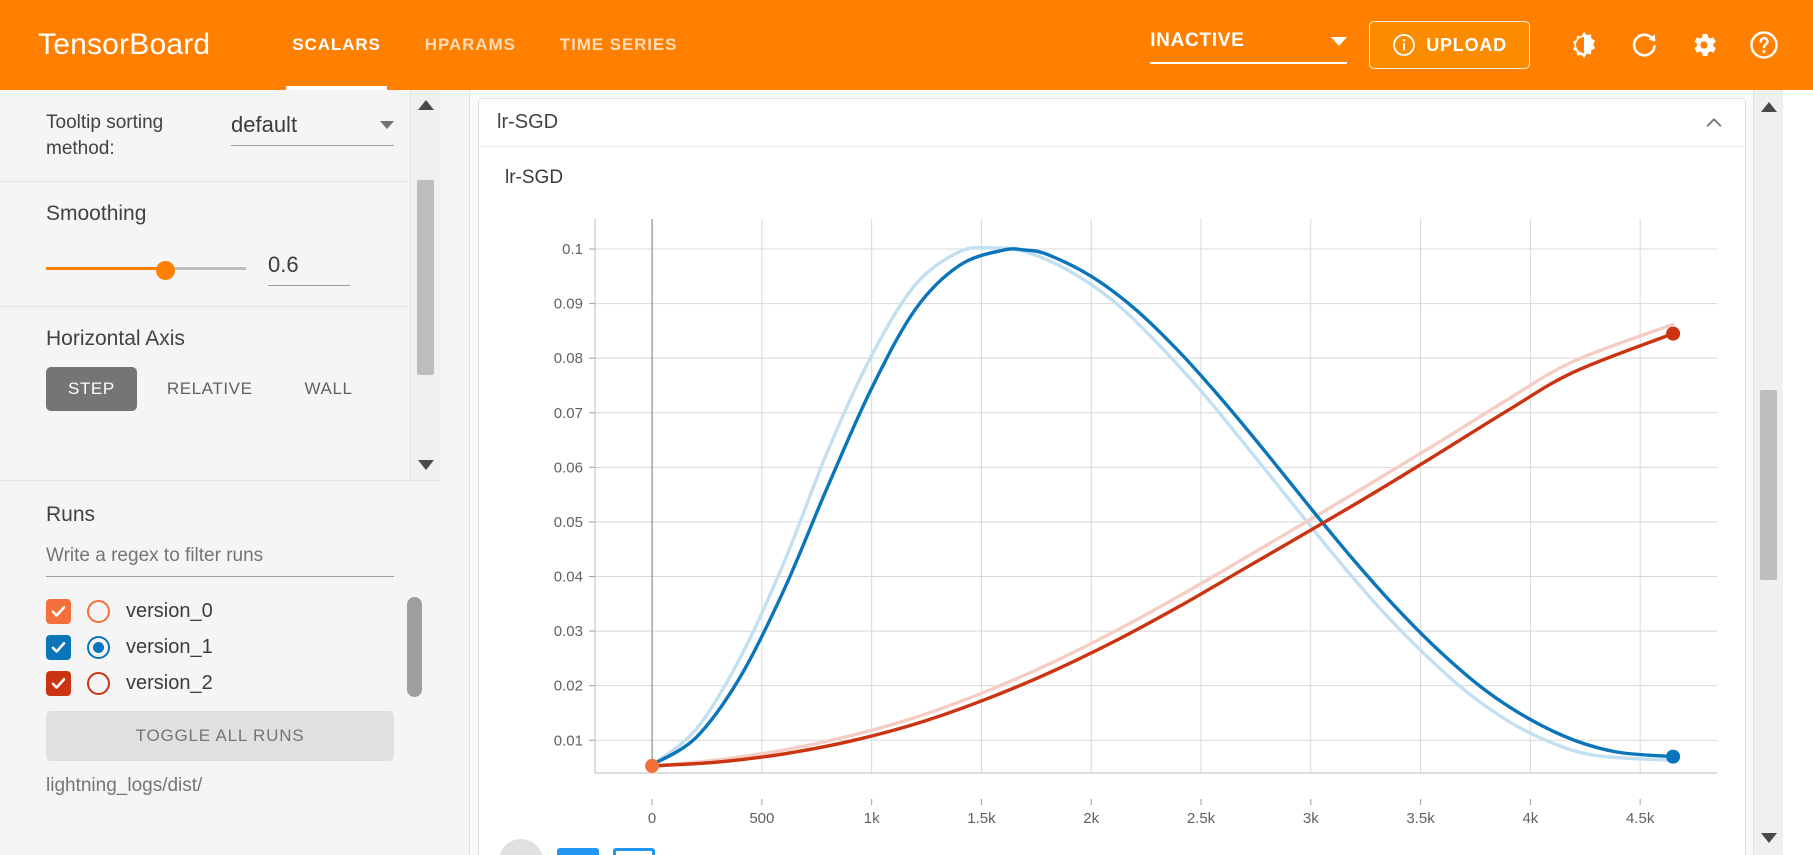 The height and width of the screenshot is (855, 1813). I want to click on info-icon, so click(1404, 45).